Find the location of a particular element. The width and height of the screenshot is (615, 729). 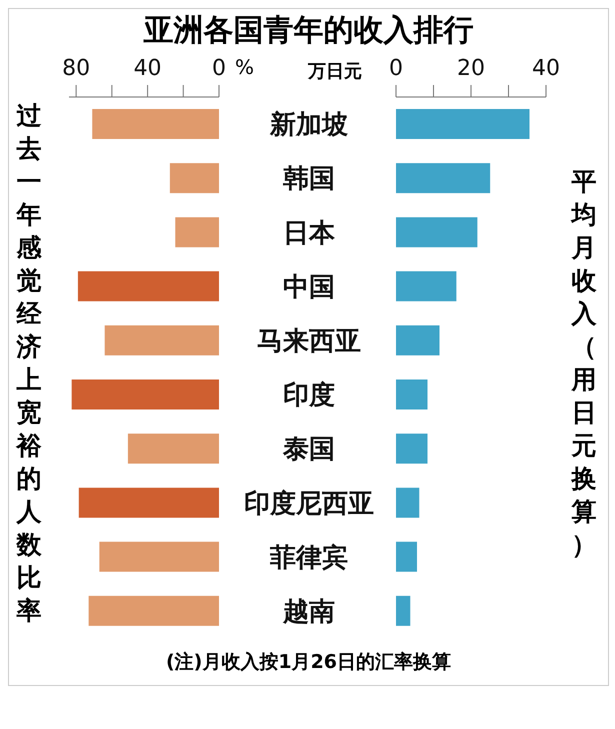

x-axis-title: 万日元 is located at coordinates (335, 71).